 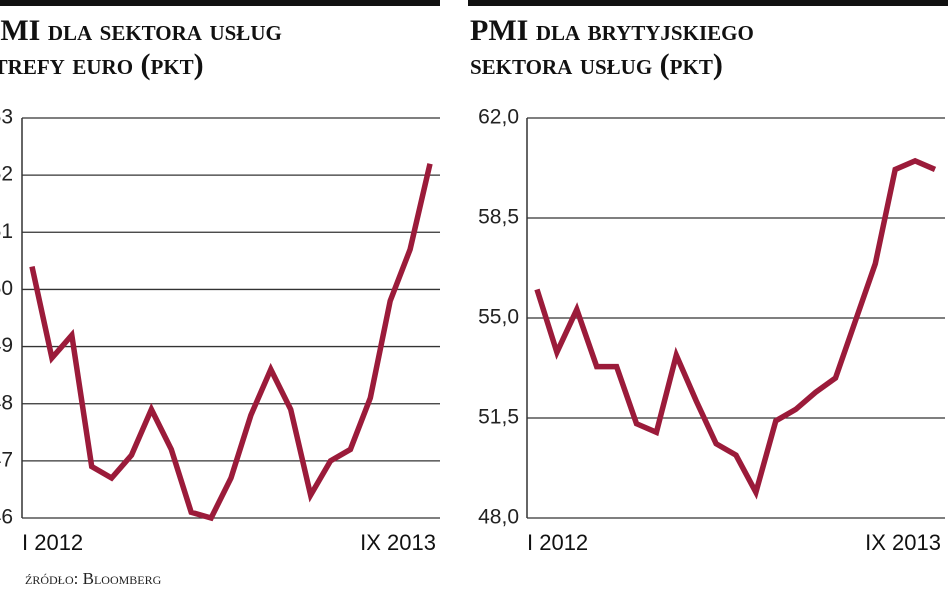 What do you see at coordinates (612, 30) in the screenshot?
I see `chart-title: PMI dla brytyjskiego` at bounding box center [612, 30].